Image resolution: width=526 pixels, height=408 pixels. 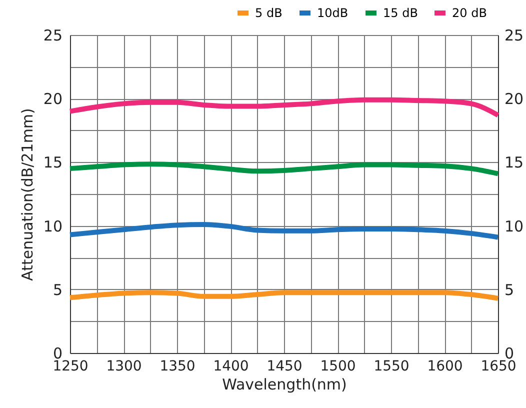 What do you see at coordinates (57, 289) in the screenshot?
I see `y-tick-label: 5` at bounding box center [57, 289].